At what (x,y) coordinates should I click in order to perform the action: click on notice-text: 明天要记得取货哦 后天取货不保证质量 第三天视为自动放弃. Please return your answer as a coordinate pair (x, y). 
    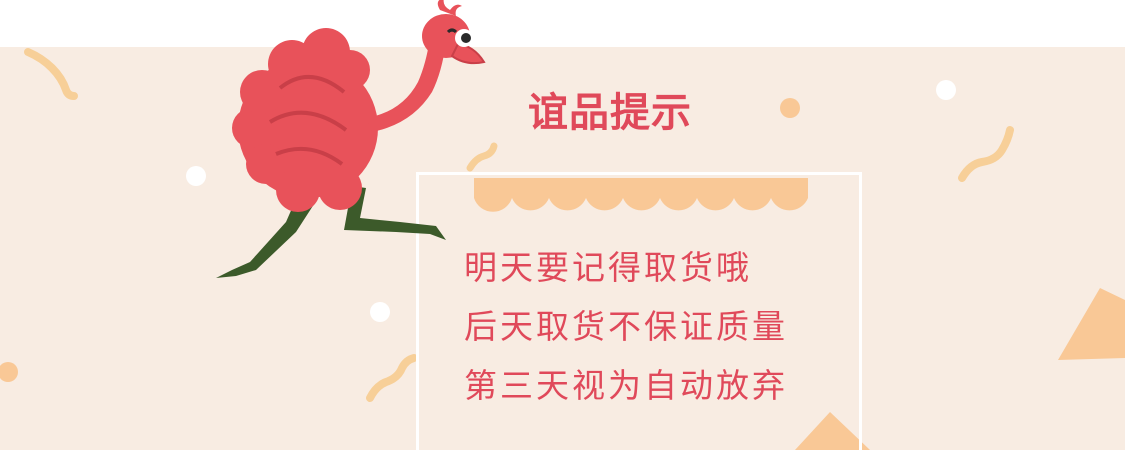
    Looking at the image, I should click on (654, 326).